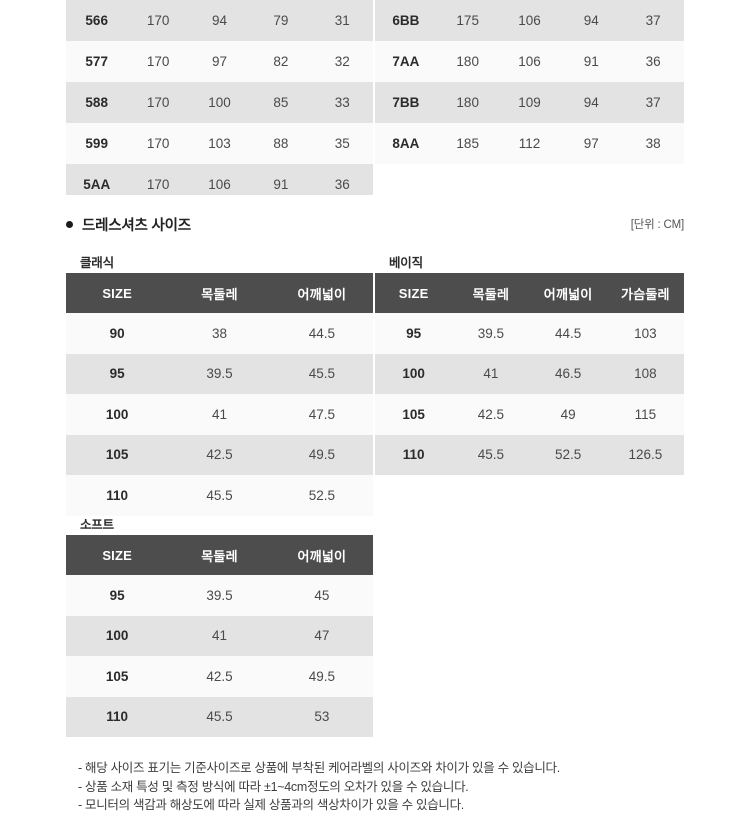 This screenshot has width=750, height=829. I want to click on column-header-3: 가슴둘레, so click(645, 293).